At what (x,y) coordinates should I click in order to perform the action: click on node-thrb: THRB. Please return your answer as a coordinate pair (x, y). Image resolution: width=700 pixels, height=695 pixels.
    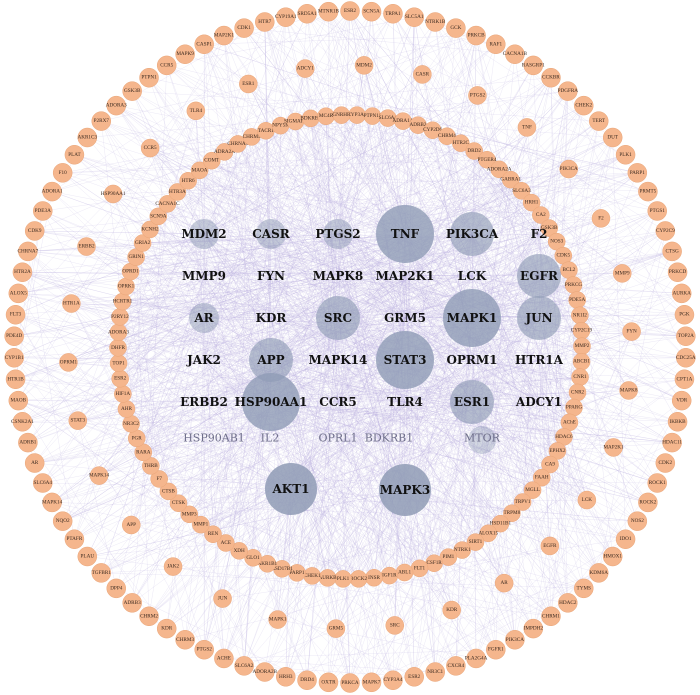
    Looking at the image, I should click on (151, 466).